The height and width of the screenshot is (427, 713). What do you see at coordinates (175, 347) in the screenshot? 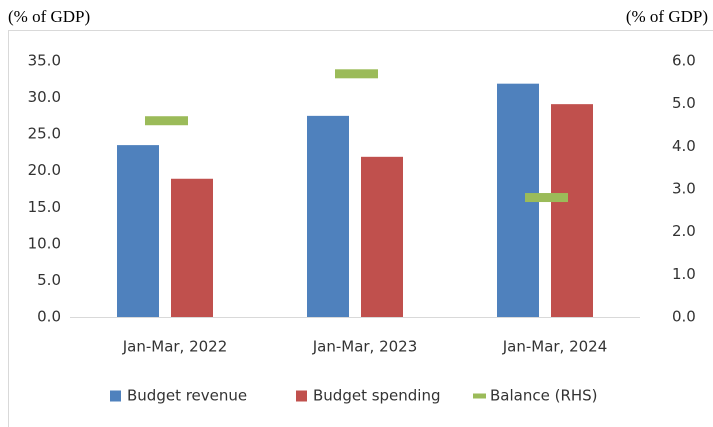
I see `x-tick-label: Jan-Mar, 2022` at bounding box center [175, 347].